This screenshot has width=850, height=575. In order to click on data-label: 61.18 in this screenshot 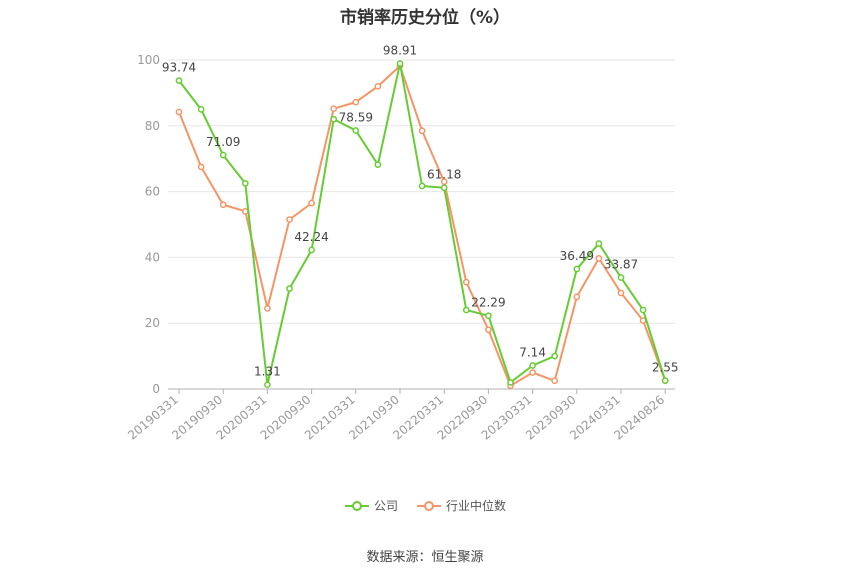, I will do `click(444, 175)`.